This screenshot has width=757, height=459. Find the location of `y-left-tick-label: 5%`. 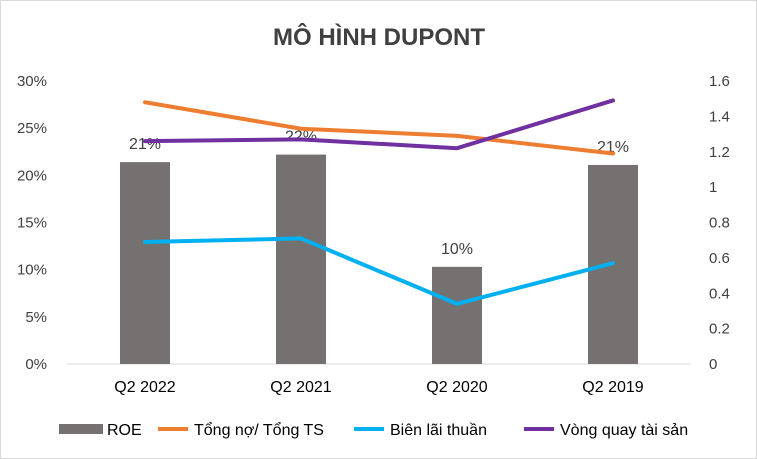

y-left-tick-label: 5% is located at coordinates (36, 317).